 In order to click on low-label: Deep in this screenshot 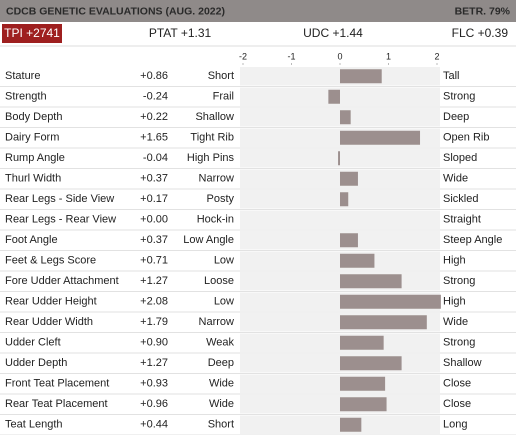, I will do `click(221, 363)`.